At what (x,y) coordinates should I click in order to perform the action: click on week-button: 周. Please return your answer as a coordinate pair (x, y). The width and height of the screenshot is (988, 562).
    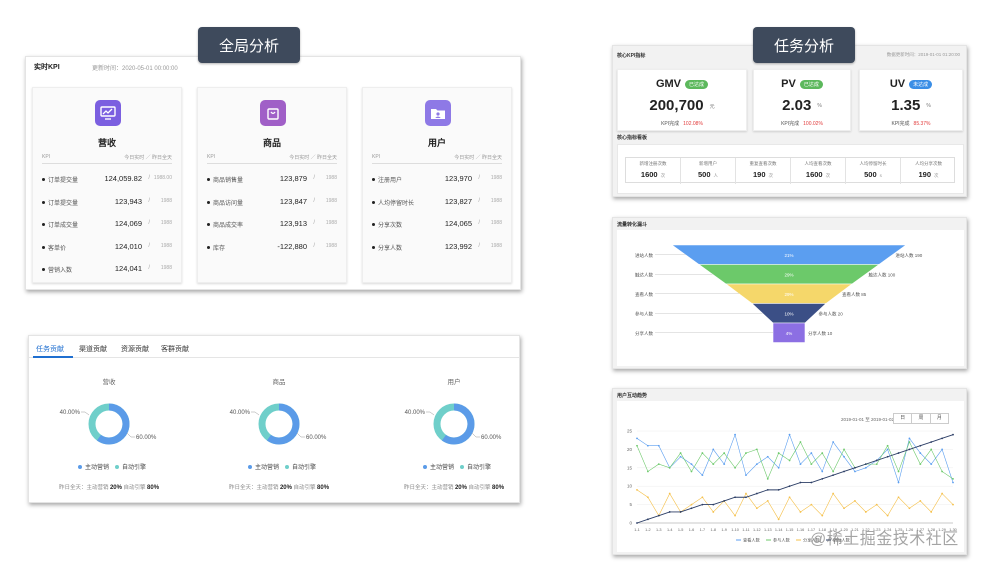
    Looking at the image, I should click on (921, 418).